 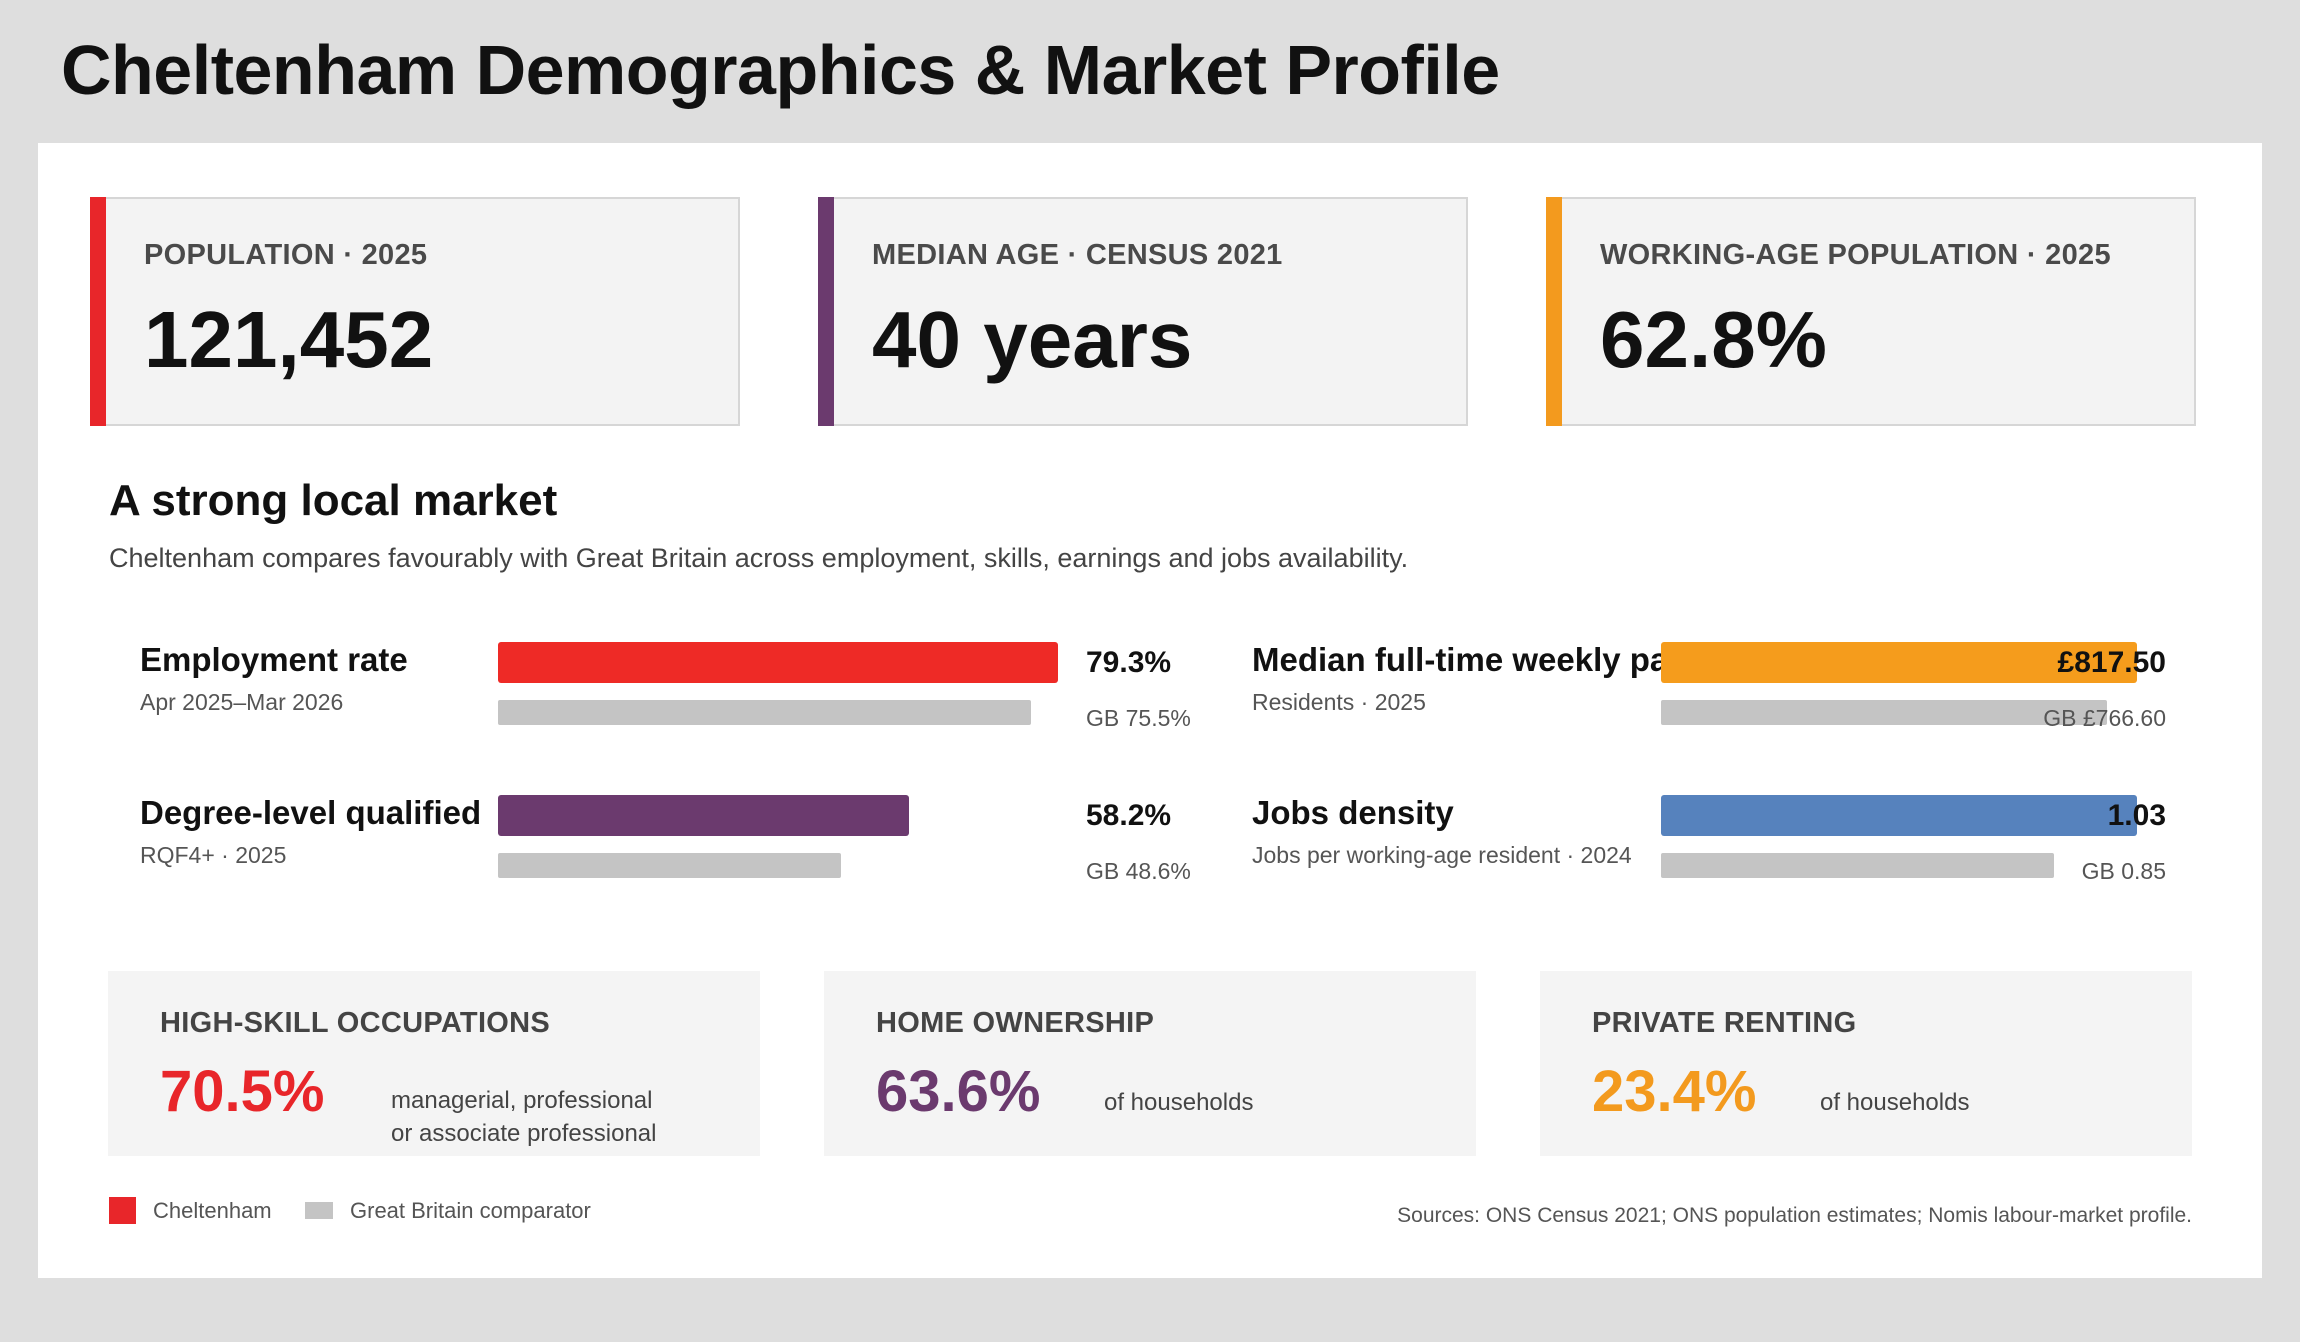 What do you see at coordinates (470, 1210) in the screenshot?
I see `legend-label-gb: Great Britain comparator` at bounding box center [470, 1210].